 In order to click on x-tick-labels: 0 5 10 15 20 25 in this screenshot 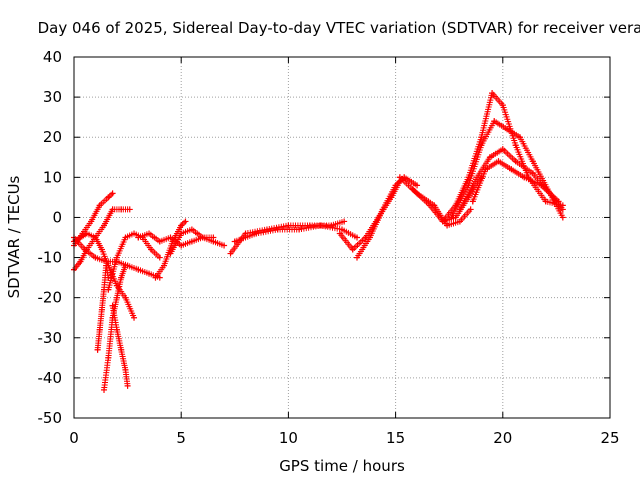, I will do `click(344, 438)`.